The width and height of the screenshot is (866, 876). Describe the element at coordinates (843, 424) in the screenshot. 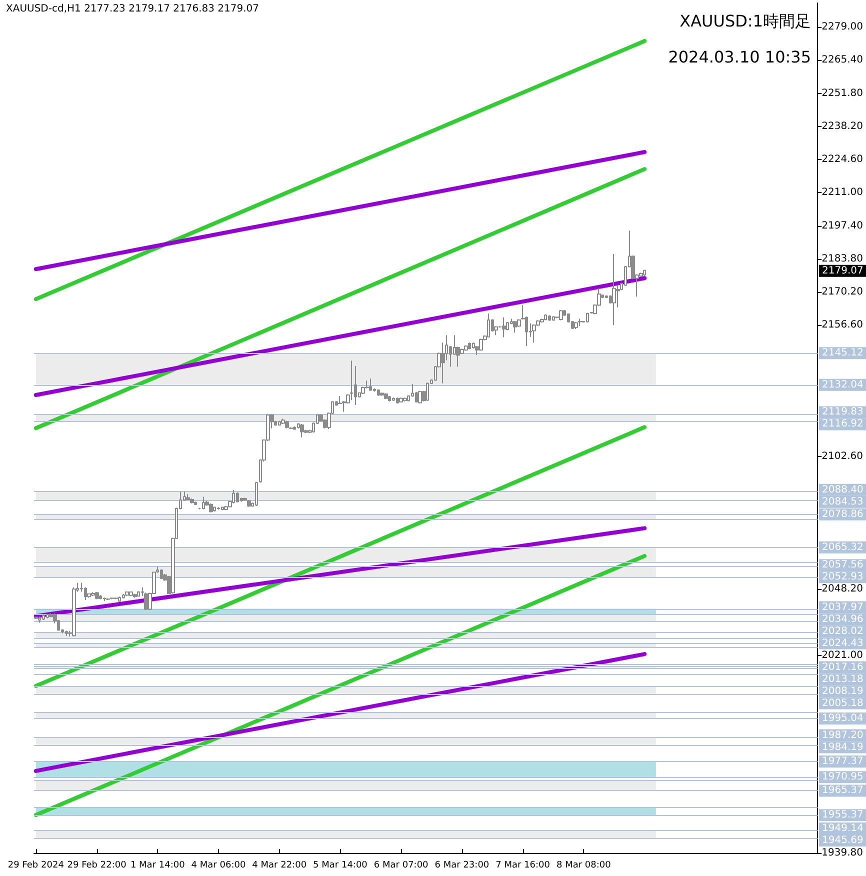

I see `ref-line-label: 2116.92` at that location.